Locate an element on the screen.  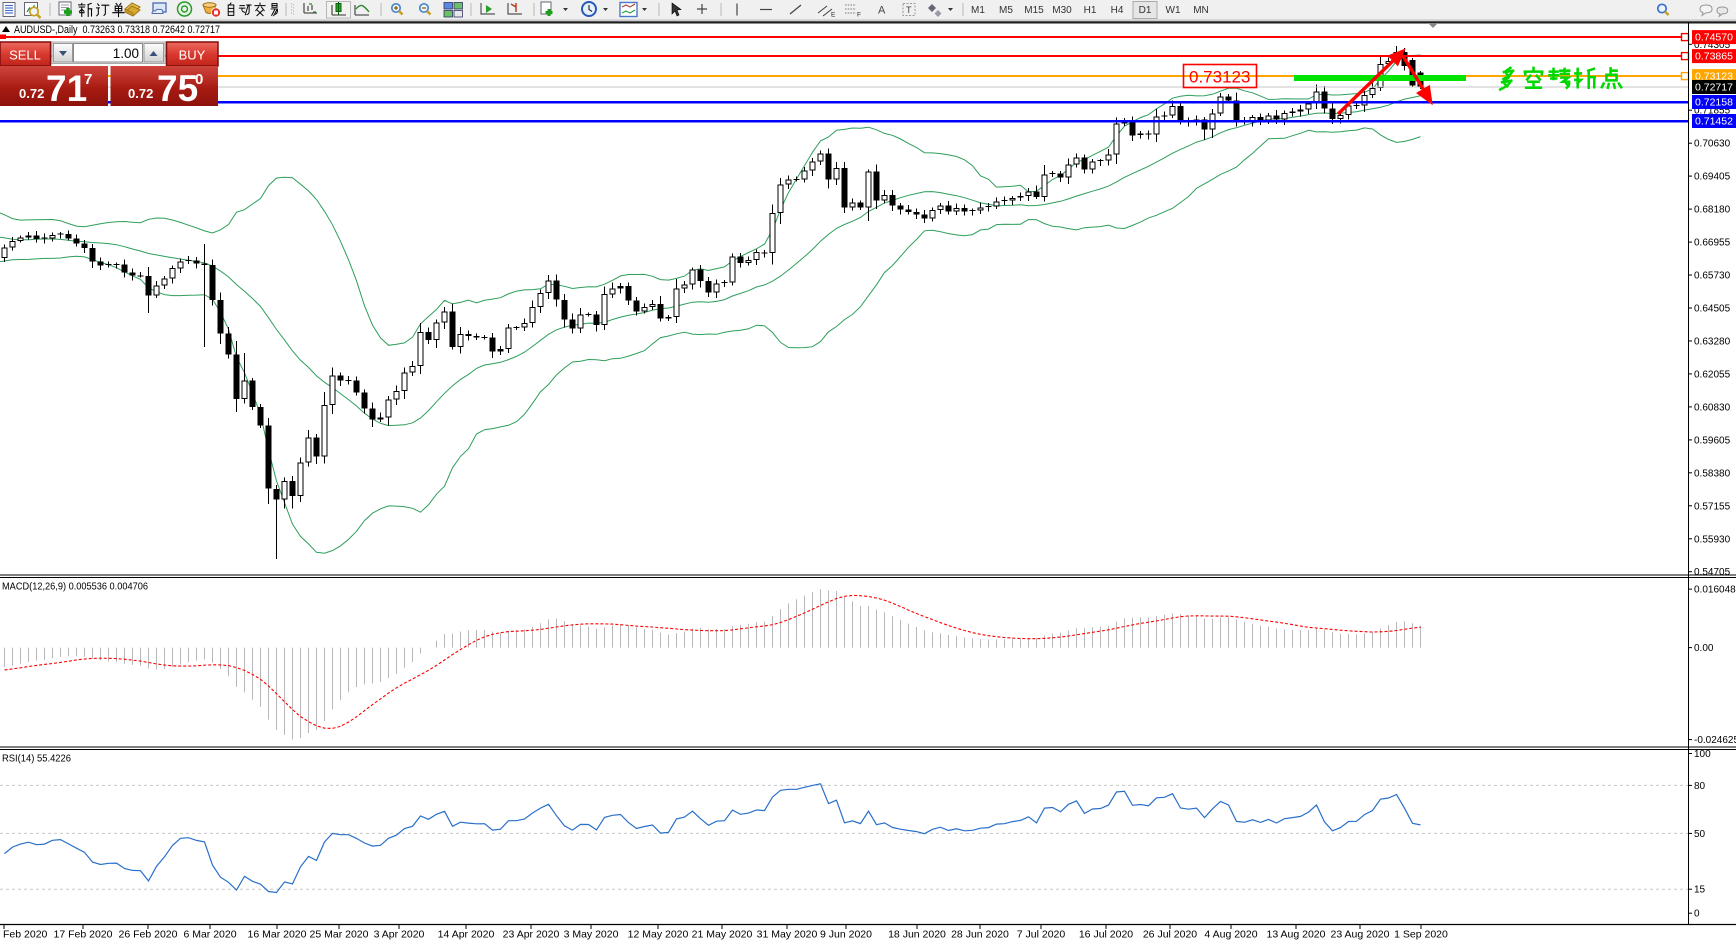
svg-text: 12 May 2020 is located at coordinates (658, 935).